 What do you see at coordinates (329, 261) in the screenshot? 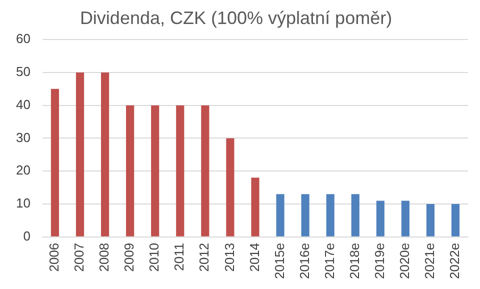
I see `x-tick-label: 2017e` at bounding box center [329, 261].